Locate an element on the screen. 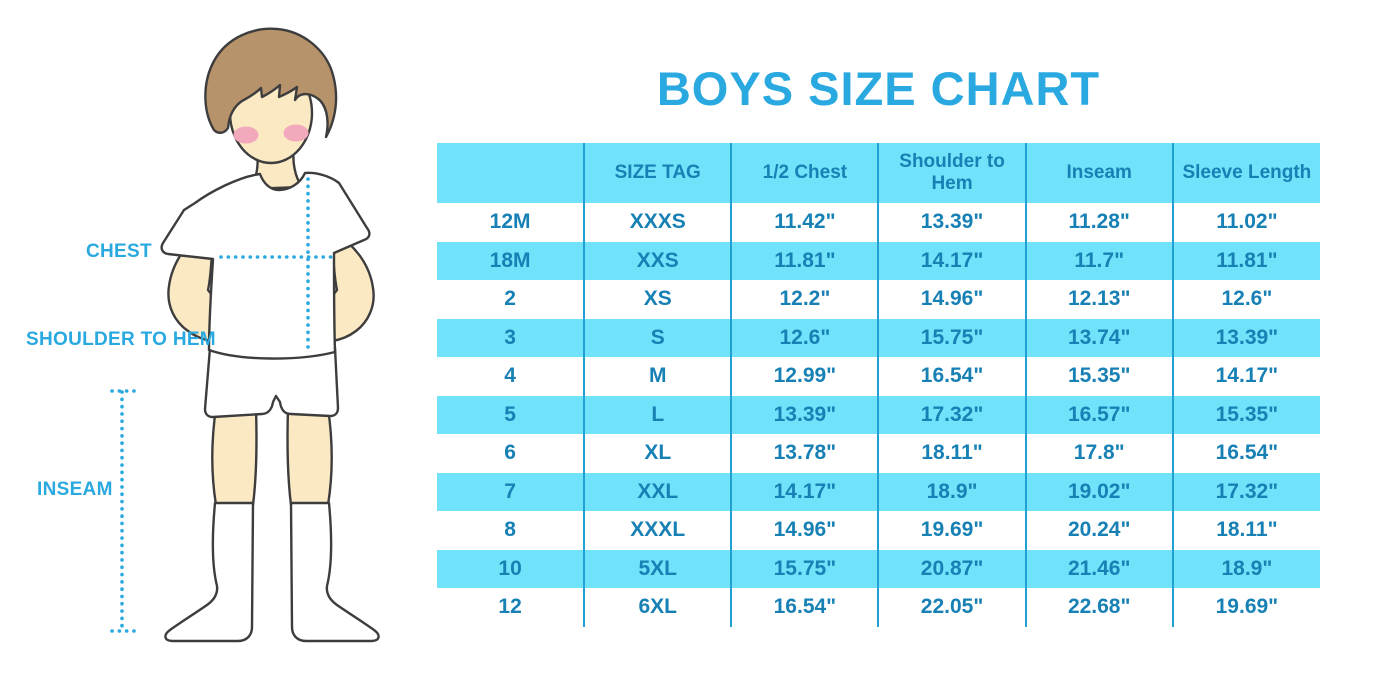 This screenshot has height=700, width=1400. measurement-cell: 11.02" is located at coordinates (1245, 222).